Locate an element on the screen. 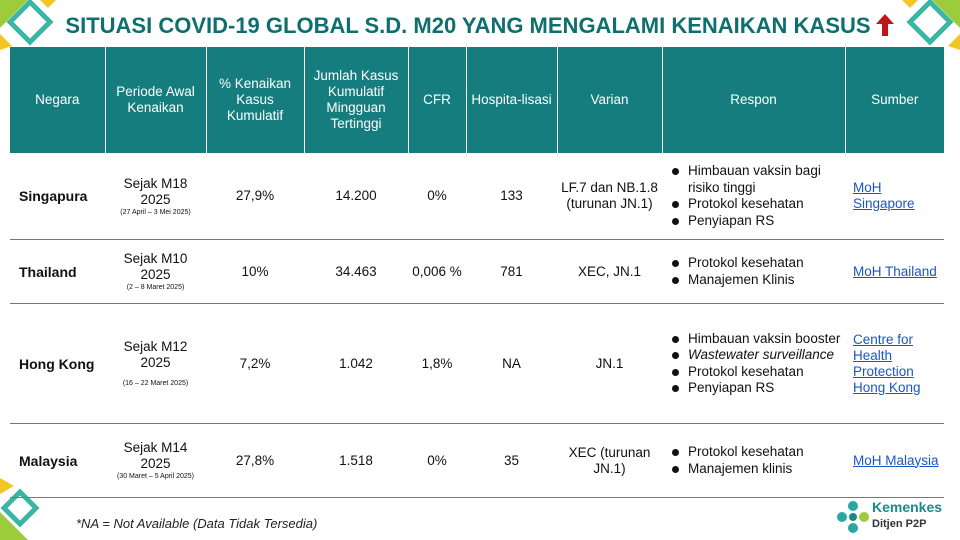 The height and width of the screenshot is (540, 960). weekly-cases-cell: 1.518 is located at coordinates (356, 460).